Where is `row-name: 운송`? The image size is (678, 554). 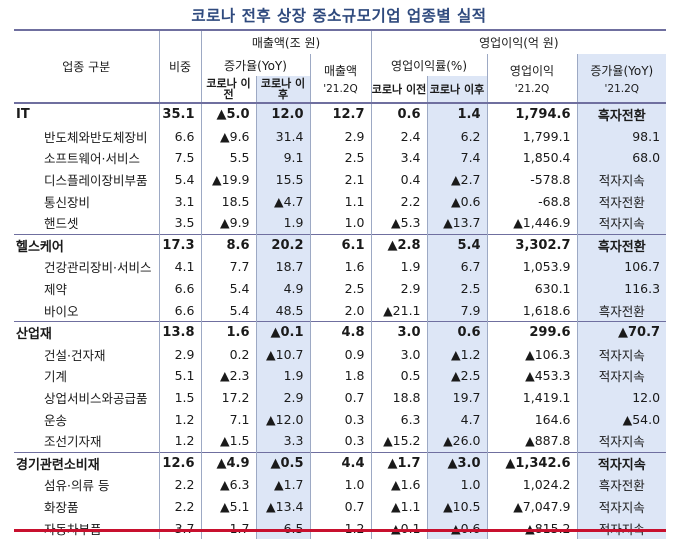 row-name: 운송 is located at coordinates (56, 420).